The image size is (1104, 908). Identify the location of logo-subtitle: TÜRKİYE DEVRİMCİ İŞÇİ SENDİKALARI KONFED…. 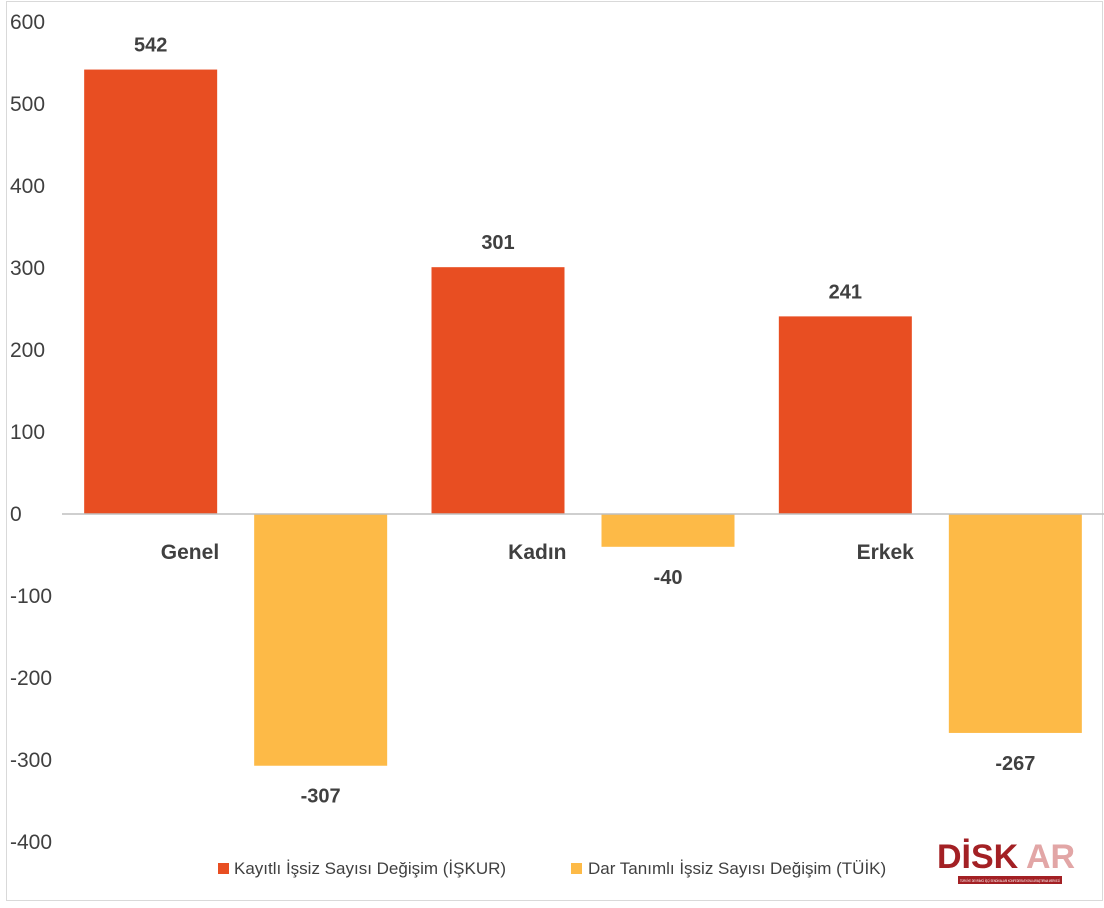
(1010, 880).